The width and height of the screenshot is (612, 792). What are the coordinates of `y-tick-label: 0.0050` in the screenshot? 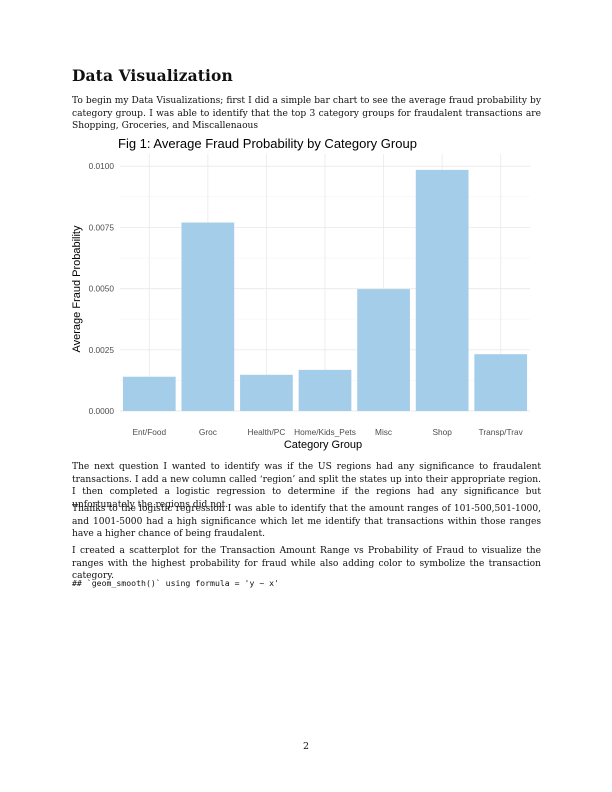 It's located at (102, 289).